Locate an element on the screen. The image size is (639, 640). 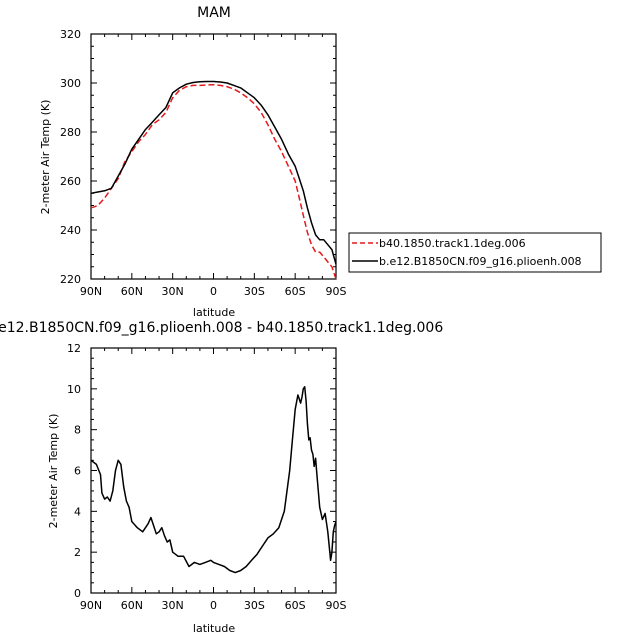
bottom-xtick-label: 90N is located at coordinates (91, 605).